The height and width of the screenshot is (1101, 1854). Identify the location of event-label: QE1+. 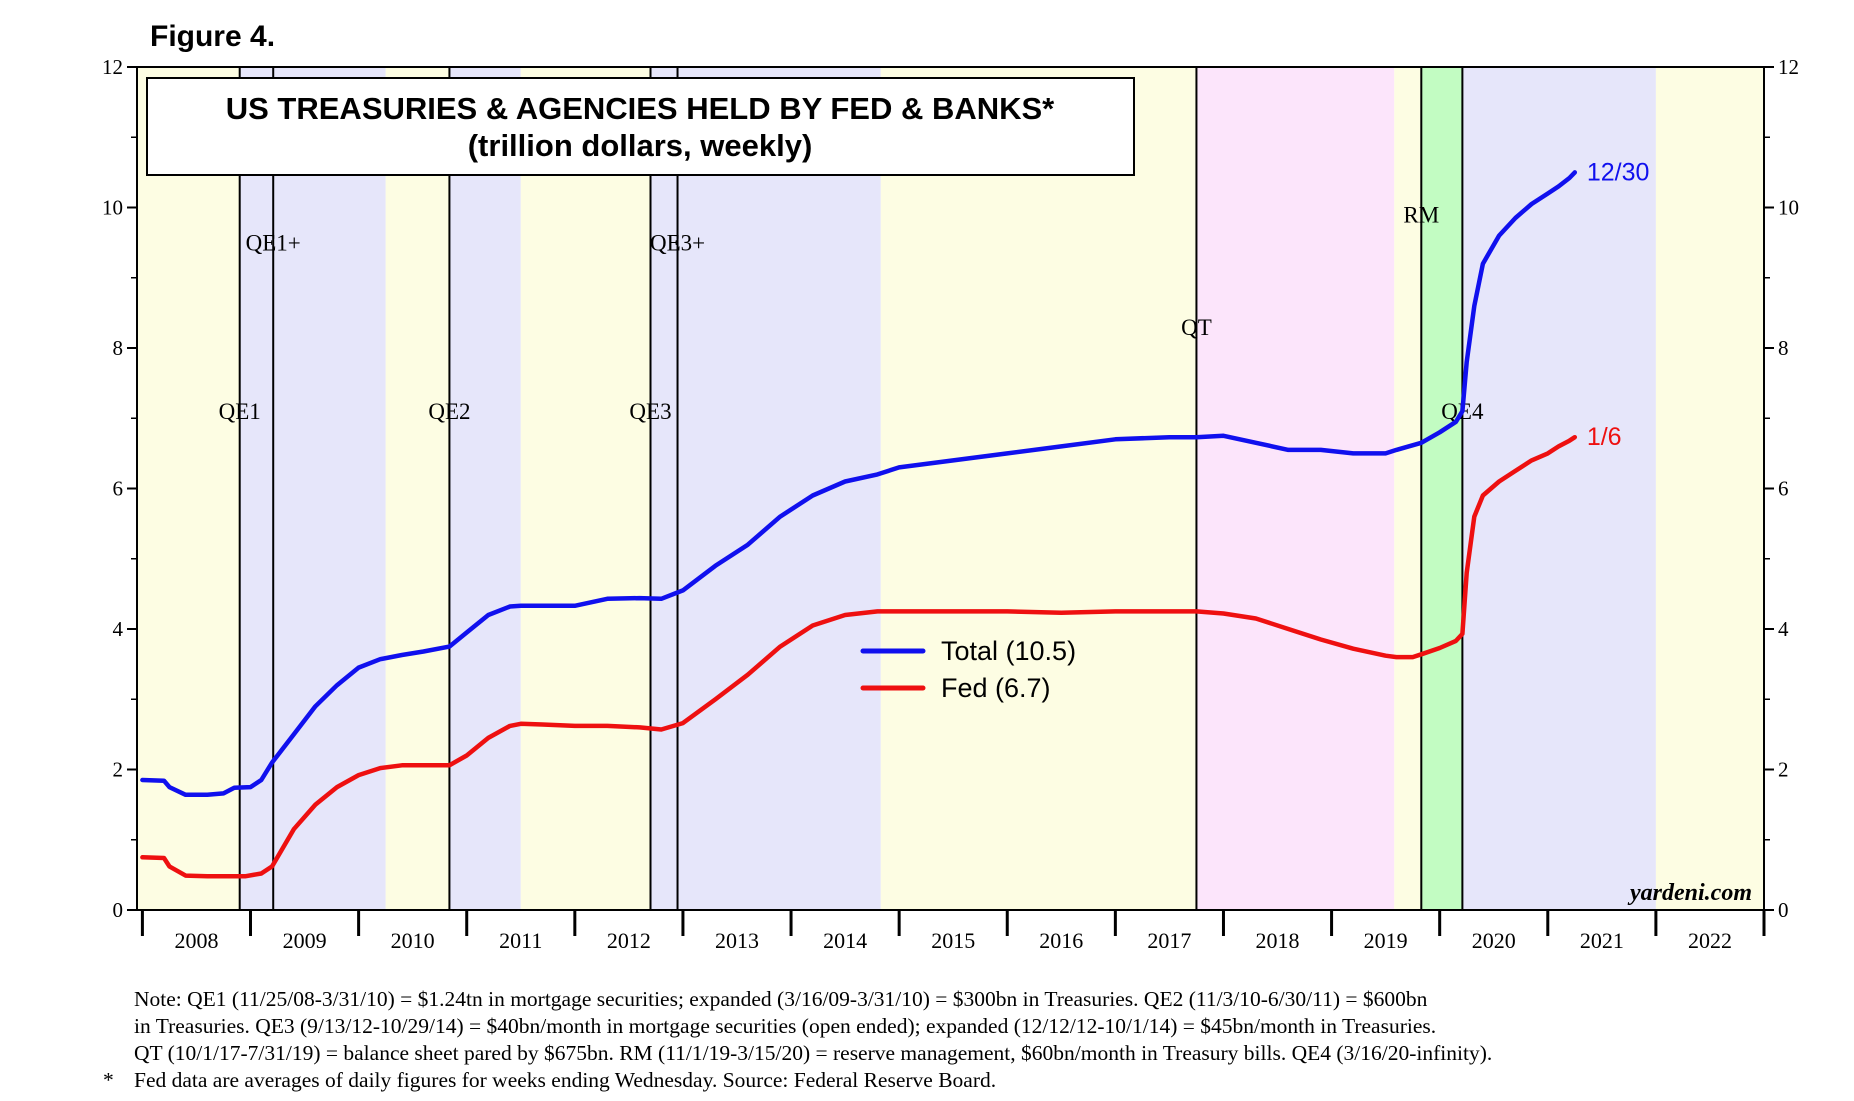
(273, 243).